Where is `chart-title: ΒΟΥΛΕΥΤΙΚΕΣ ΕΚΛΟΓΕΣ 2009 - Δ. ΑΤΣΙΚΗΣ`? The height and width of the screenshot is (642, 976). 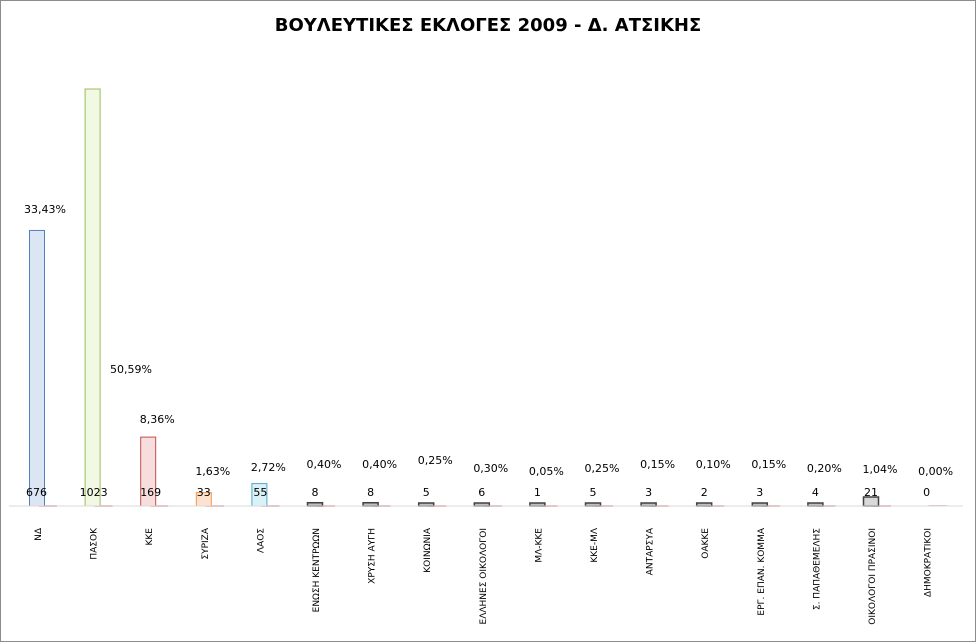 chart-title: ΒΟΥΛΕΥΤΙΚΕΣ ΕΚΛΟΓΕΣ 2009 - Δ. ΑΤΣΙΚΗΣ is located at coordinates (488, 25).